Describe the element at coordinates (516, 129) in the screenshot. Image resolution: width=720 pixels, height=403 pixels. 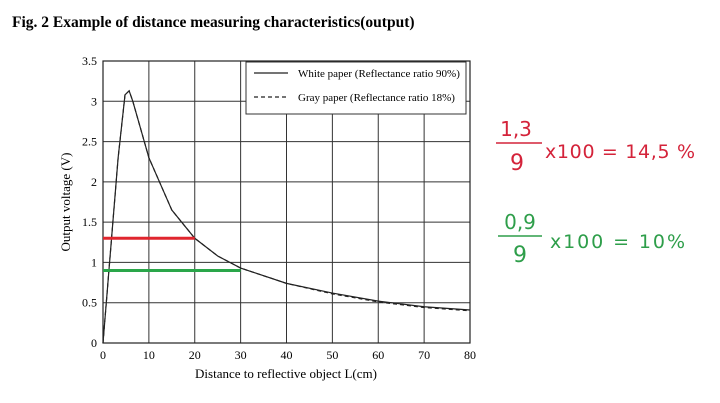
I see `note-red-numerator: 1,3` at that location.